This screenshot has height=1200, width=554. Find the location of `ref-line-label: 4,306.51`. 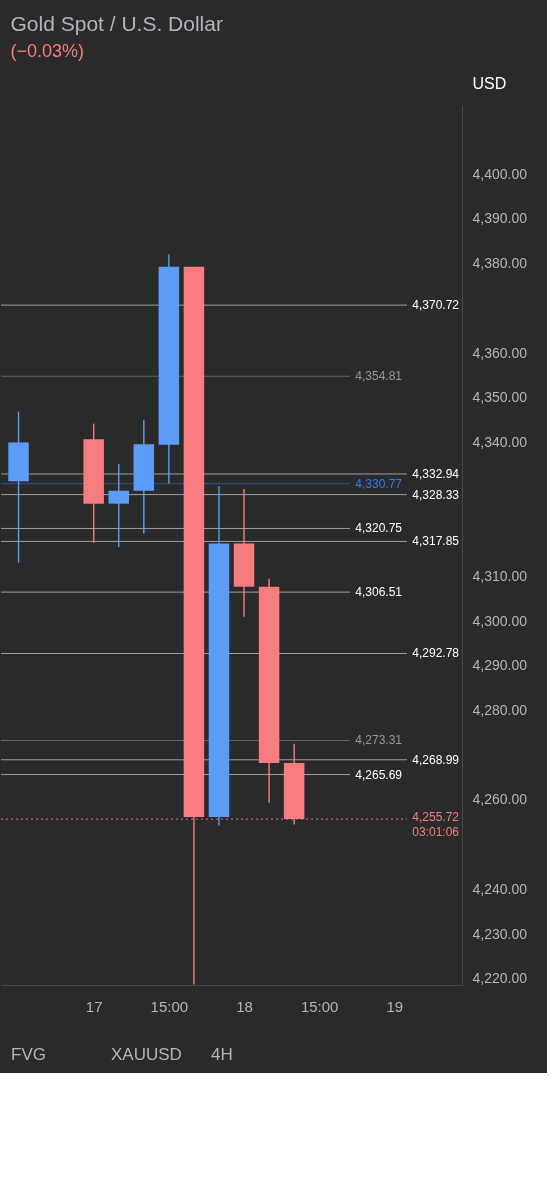

ref-line-label: 4,306.51 is located at coordinates (379, 592).